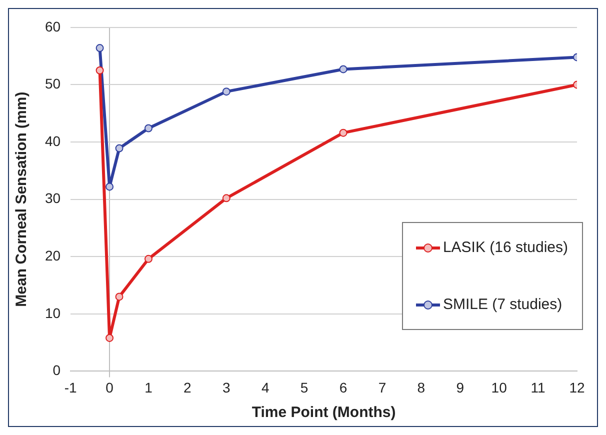 This screenshot has width=606, height=435. I want to click on x-tick-label: 4, so click(265, 387).